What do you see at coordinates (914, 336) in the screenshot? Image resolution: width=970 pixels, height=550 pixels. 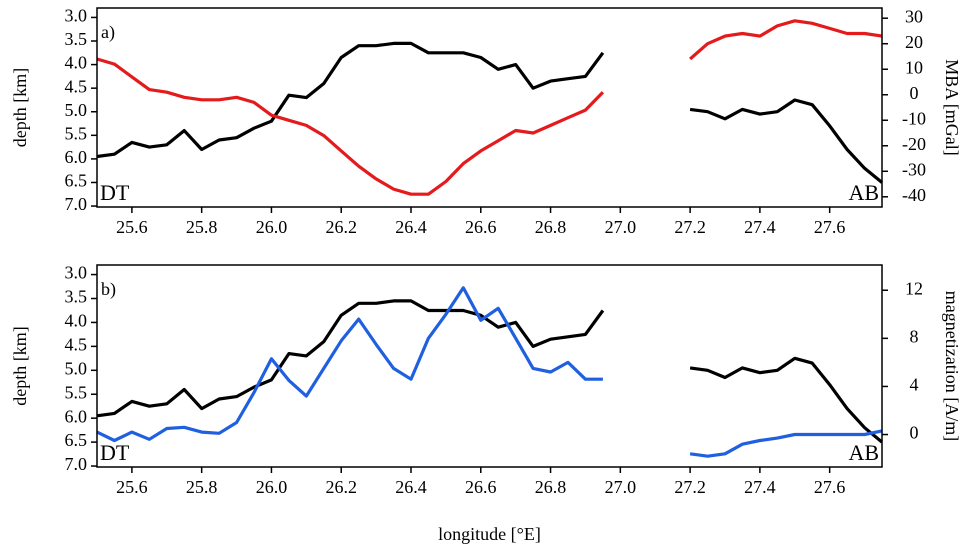 I see `y2-tick-label: 8` at bounding box center [914, 336].